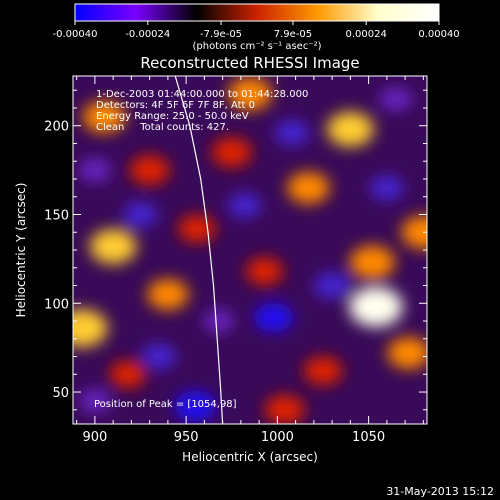  I want to click on colorbar-tick-label: 7.9e-05, so click(293, 34).